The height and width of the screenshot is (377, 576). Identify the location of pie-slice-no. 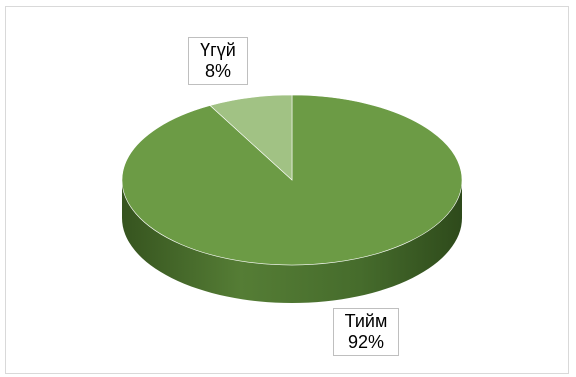
(251, 137).